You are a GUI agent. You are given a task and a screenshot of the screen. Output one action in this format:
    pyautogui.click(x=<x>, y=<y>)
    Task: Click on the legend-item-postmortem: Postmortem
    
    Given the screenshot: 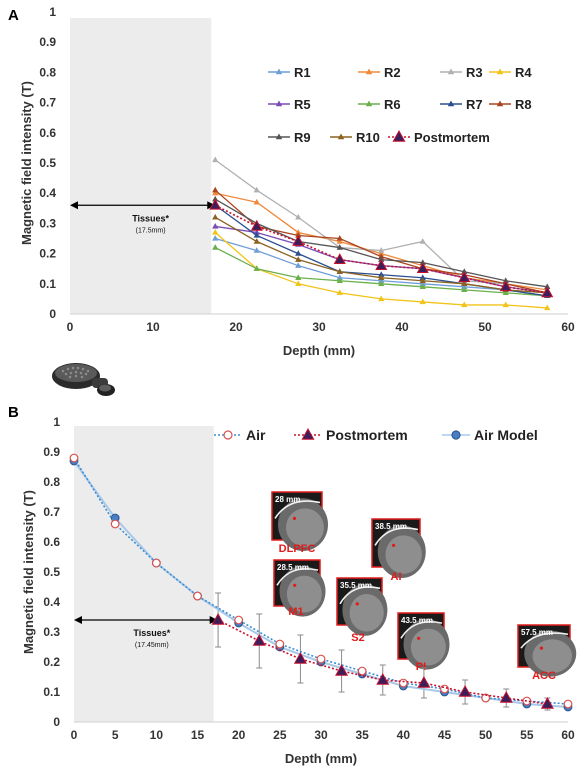 What is the action you would take?
    pyautogui.click(x=439, y=137)
    